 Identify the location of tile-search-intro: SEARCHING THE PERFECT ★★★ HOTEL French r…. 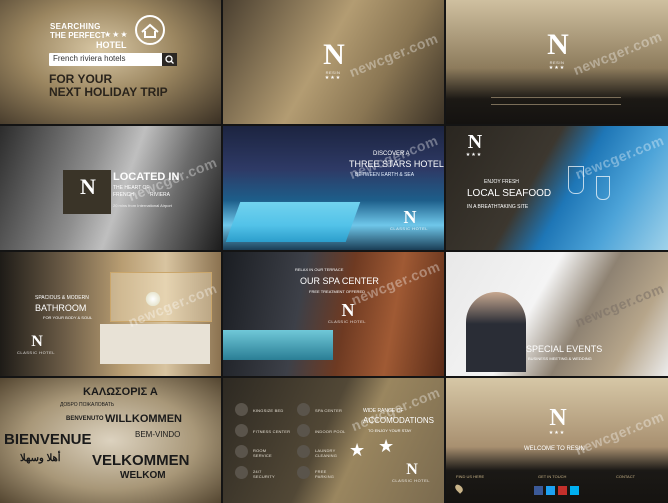
(110, 62).